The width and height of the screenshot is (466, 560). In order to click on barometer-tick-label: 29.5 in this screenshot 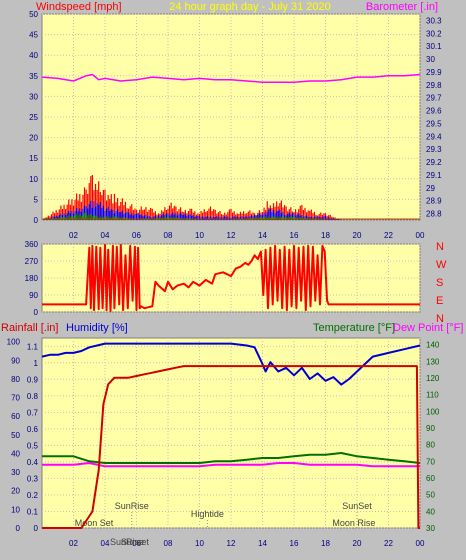, I will do `click(434, 123)`.